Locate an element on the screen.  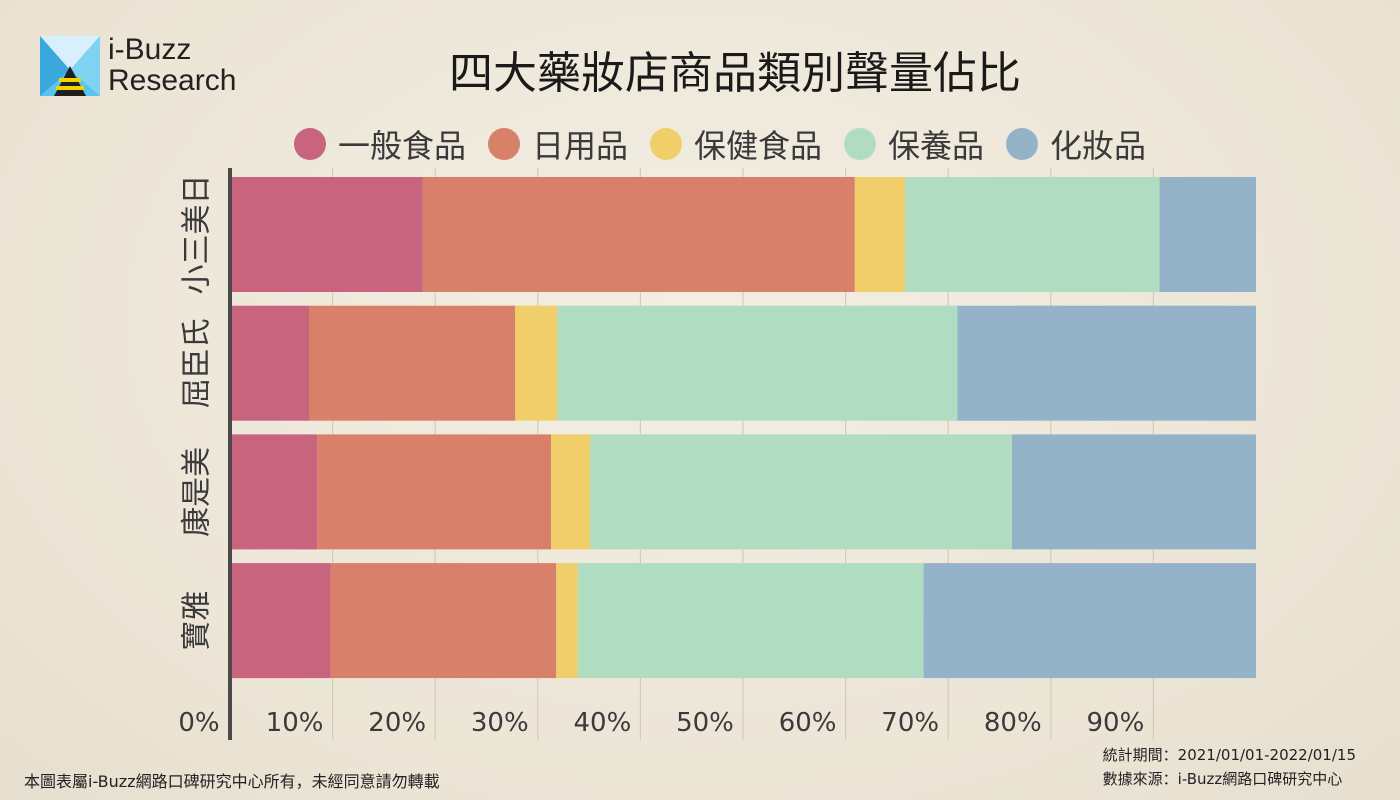
x-tick-label: 30% is located at coordinates (500, 723).